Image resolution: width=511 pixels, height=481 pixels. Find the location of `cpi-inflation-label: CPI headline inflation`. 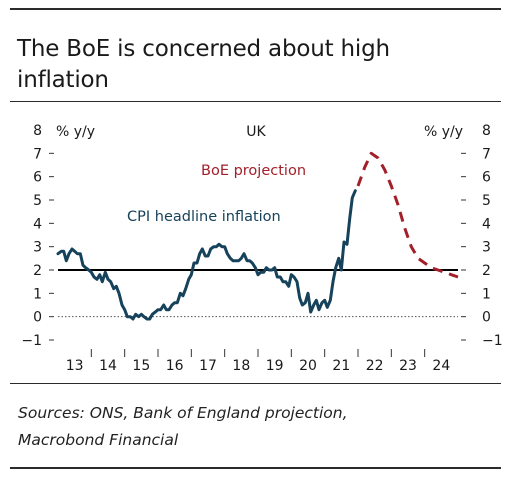

cpi-inflation-label: CPI headline inflation is located at coordinates (204, 217).